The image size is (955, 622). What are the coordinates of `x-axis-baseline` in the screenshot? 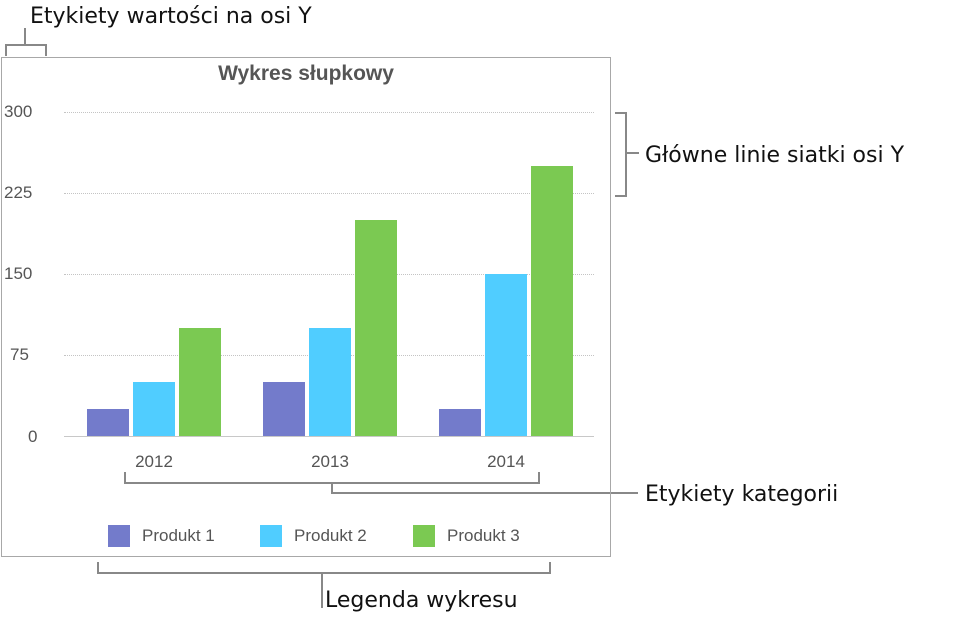 It's located at (329, 436).